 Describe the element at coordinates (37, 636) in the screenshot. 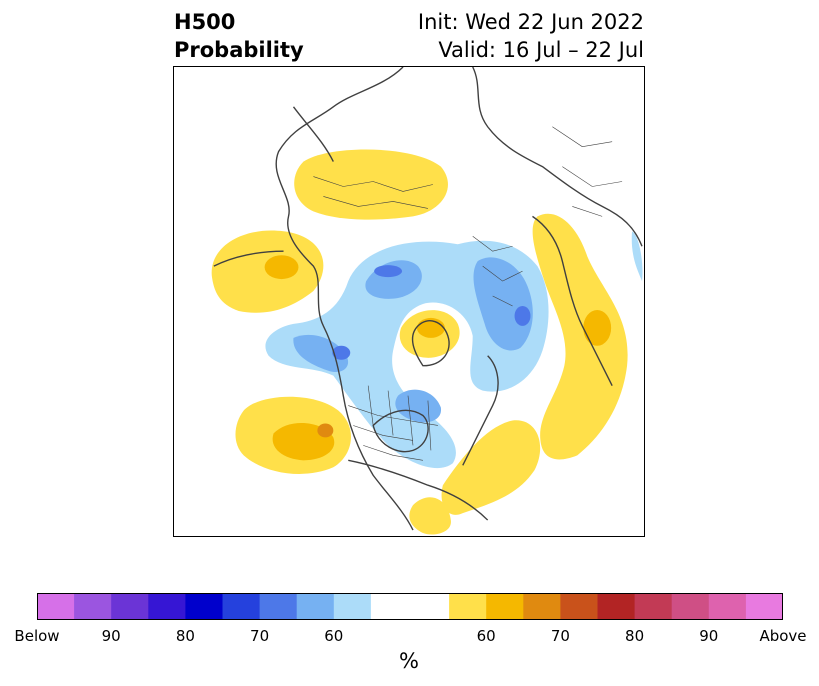

I see `colorbar-tick-label: Below` at that location.